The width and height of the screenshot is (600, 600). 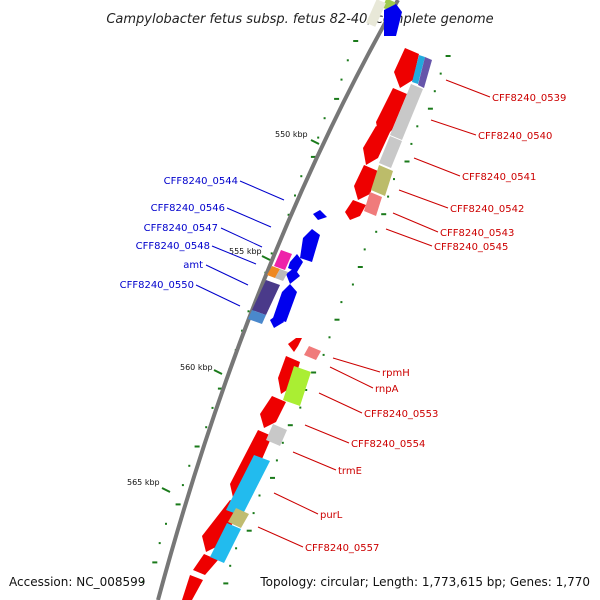 What do you see at coordinates (245, 251) in the screenshot?
I see `tick-label-555: 555 kbp` at bounding box center [245, 251].